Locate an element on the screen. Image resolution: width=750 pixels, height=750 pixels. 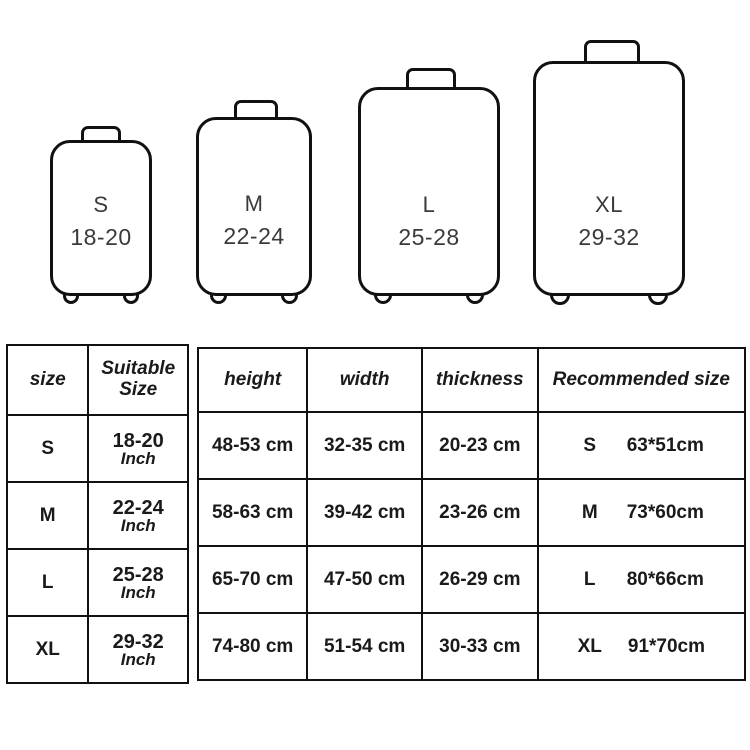
table-header-row: height width thickness Recommended size is located at coordinates (471, 380).